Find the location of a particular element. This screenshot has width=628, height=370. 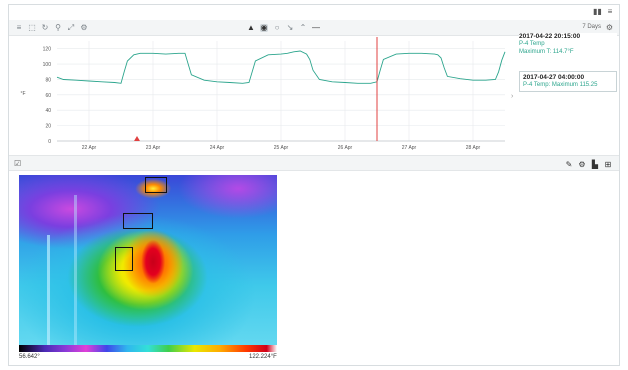

refresh-icon: ↻ is located at coordinates (45, 27).